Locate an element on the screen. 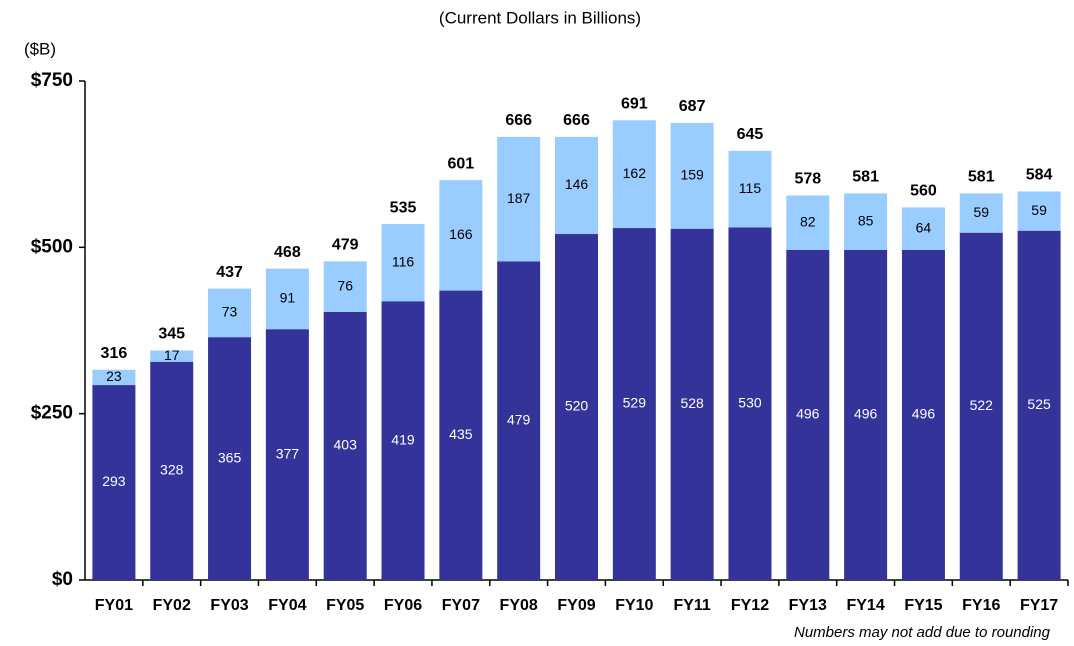 The image size is (1074, 646). segment-label: 520 is located at coordinates (577, 406).